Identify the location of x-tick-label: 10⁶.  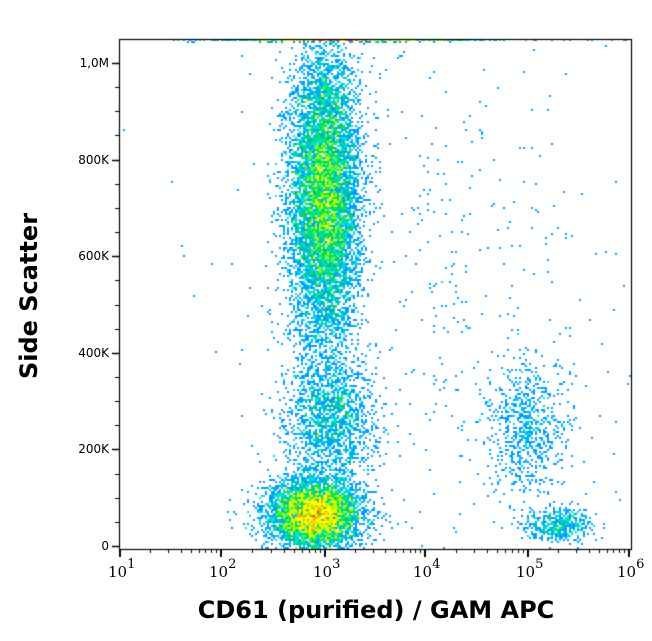
(630, 569).